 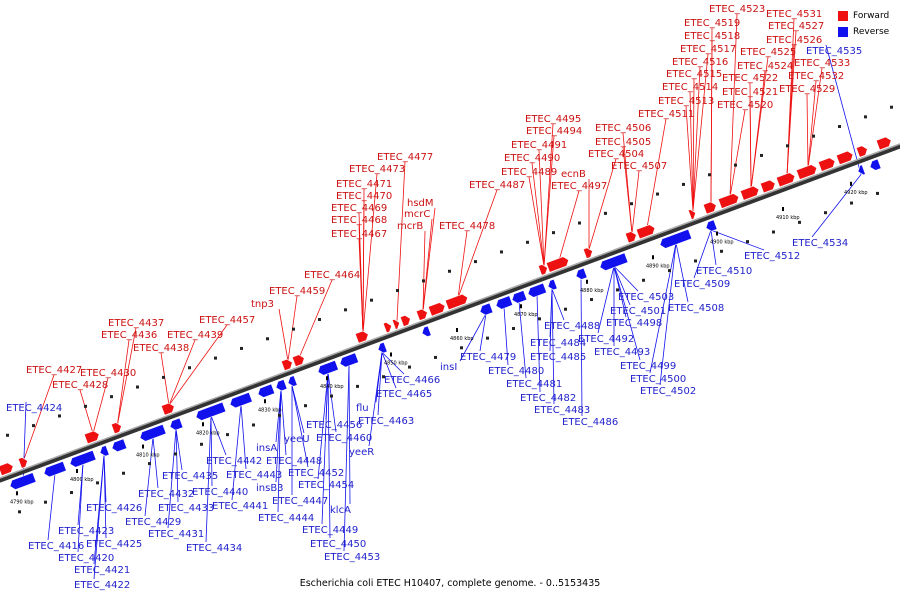 I want to click on forward-gene-label: ETEC_4428, so click(x=80, y=385).